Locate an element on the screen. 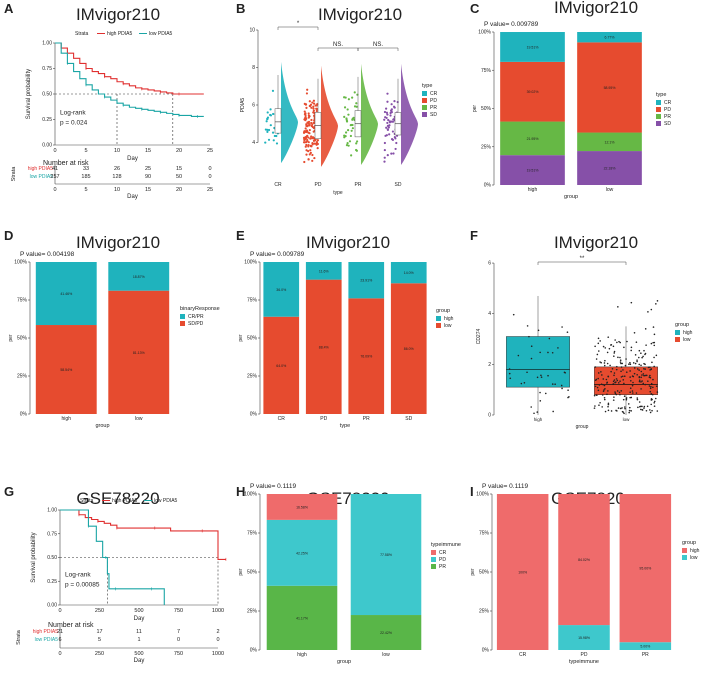 The height and width of the screenshot is (675, 705). bar-data-label-C: 58.95% is located at coordinates (610, 88).